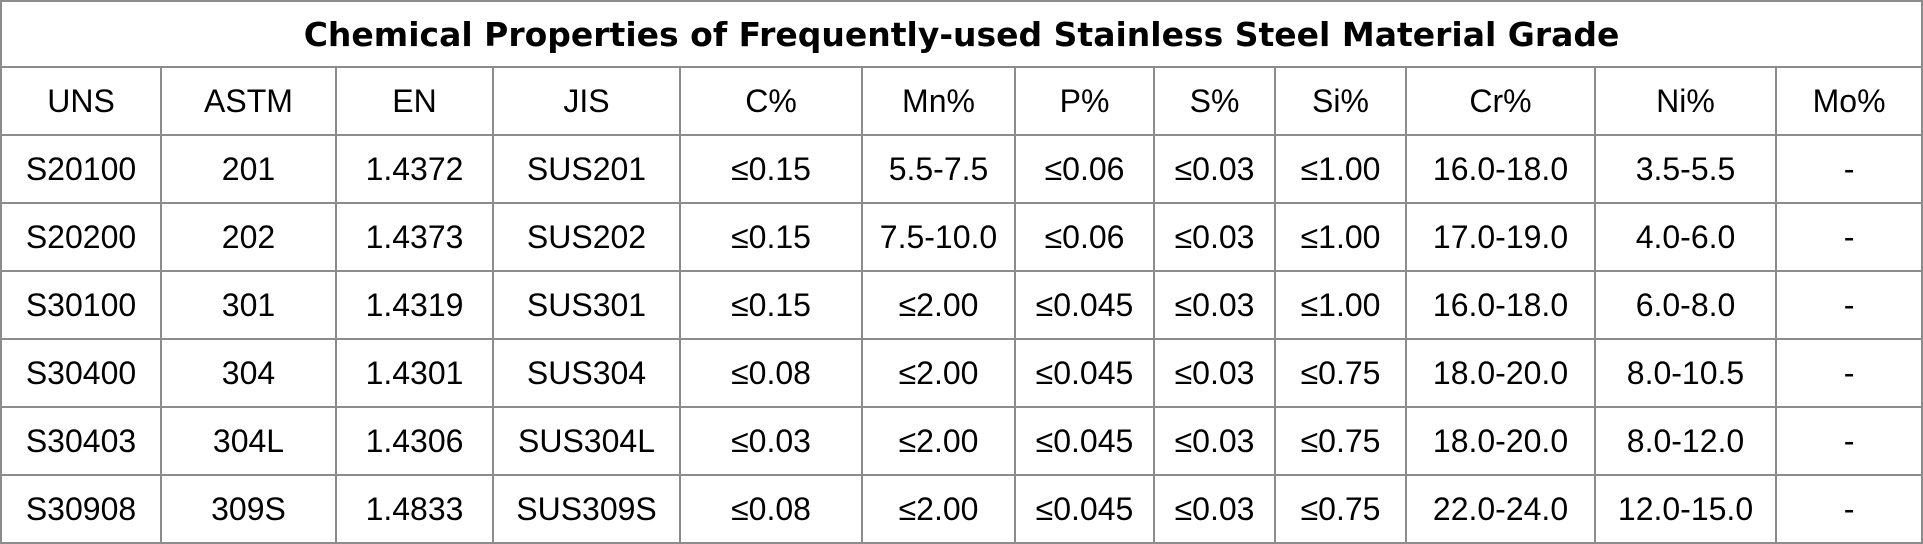  What do you see at coordinates (248, 441) in the screenshot?
I see `table-cell: 304L` at bounding box center [248, 441].